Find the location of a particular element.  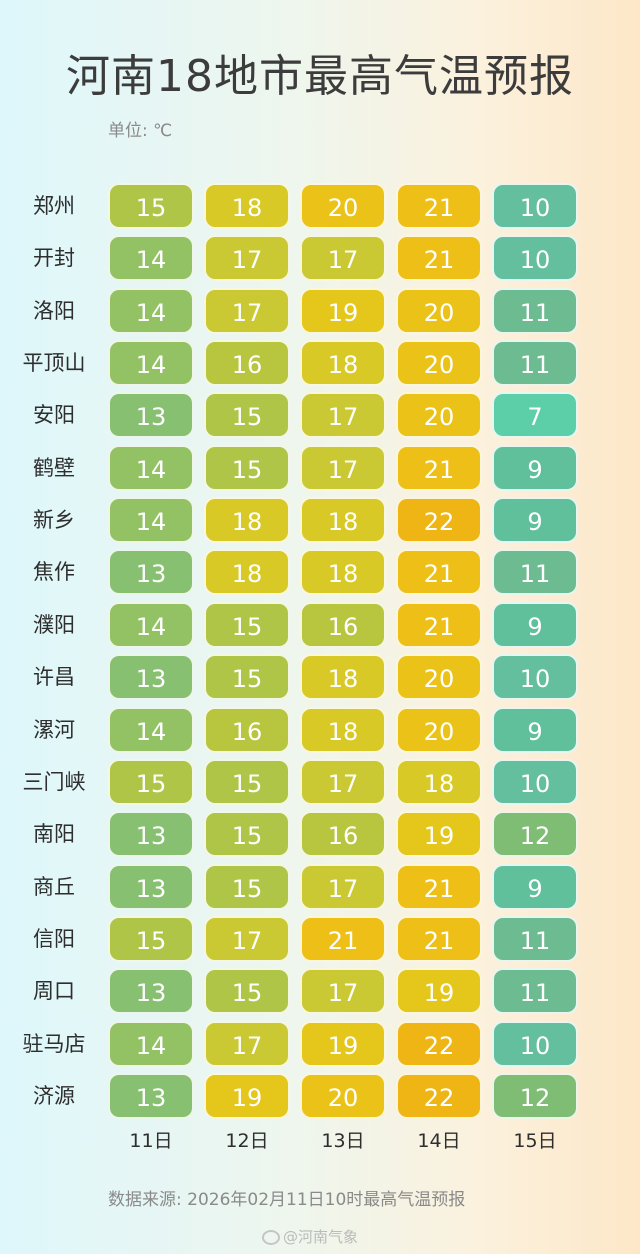

data-source: 数据来源: 2026年02月11日10时最高气温预报 is located at coordinates (287, 1200).